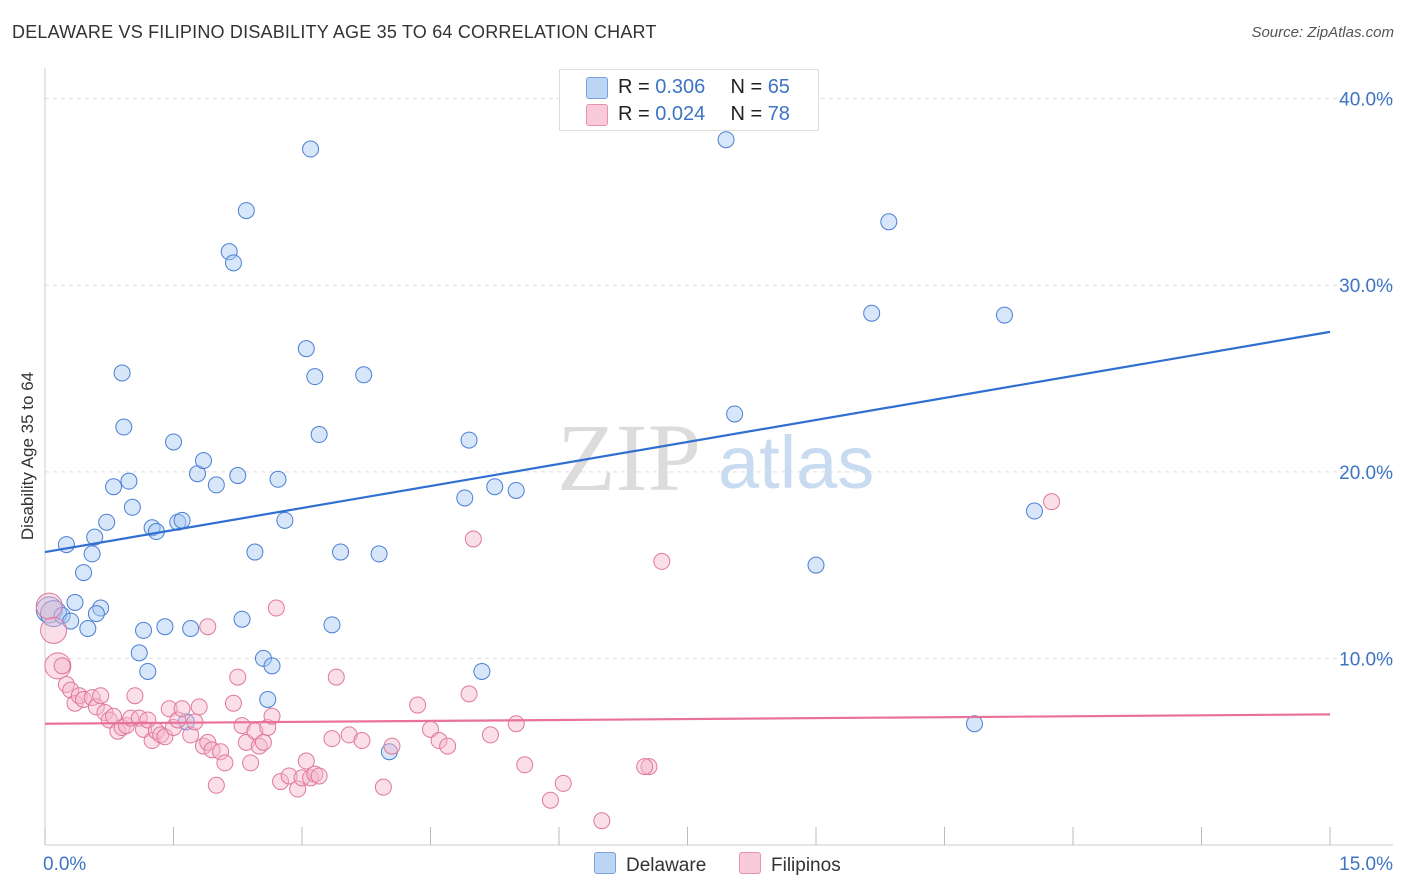  Describe the element at coordinates (746, 87) in the screenshot. I see `n-label: N =` at that location.